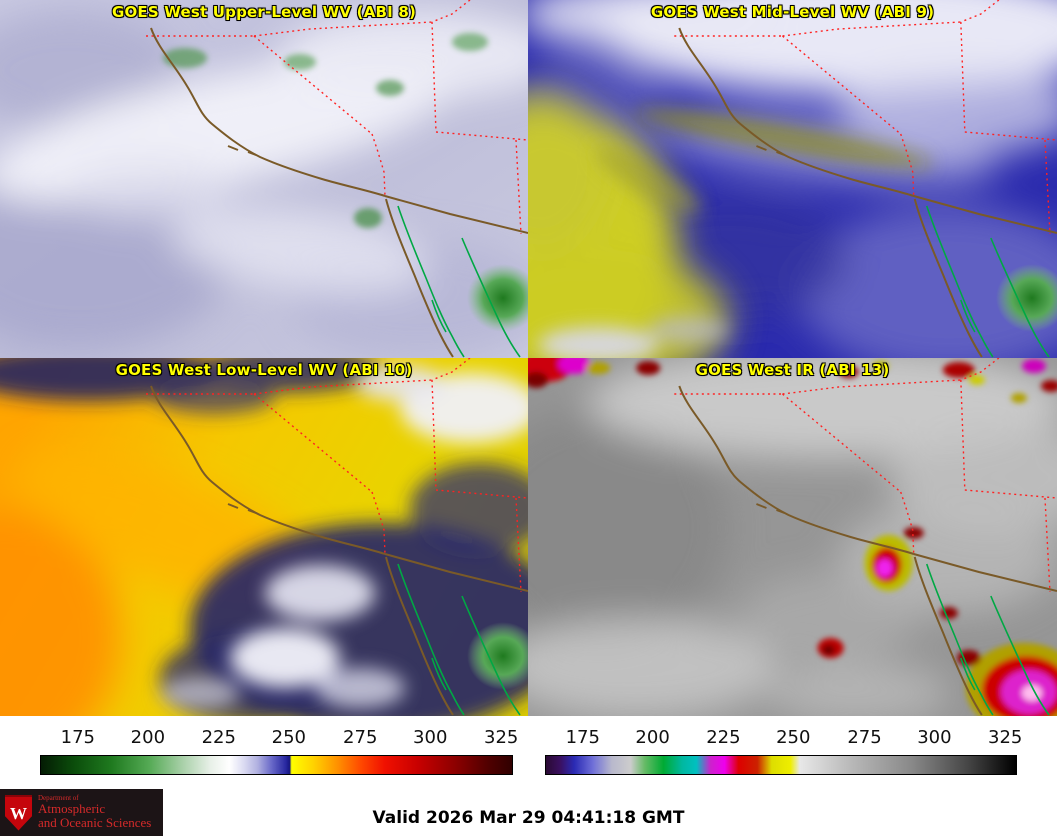  I want to click on ir-colorbar, so click(781, 765).